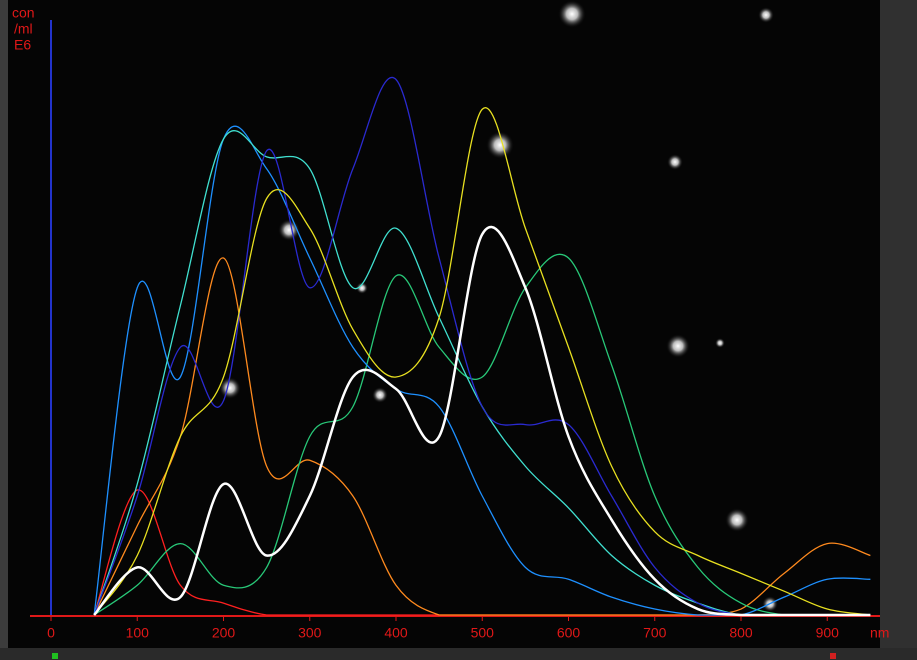 This screenshot has width=917, height=660. What do you see at coordinates (655, 633) in the screenshot?
I see `x-tick-label: 700` at bounding box center [655, 633].